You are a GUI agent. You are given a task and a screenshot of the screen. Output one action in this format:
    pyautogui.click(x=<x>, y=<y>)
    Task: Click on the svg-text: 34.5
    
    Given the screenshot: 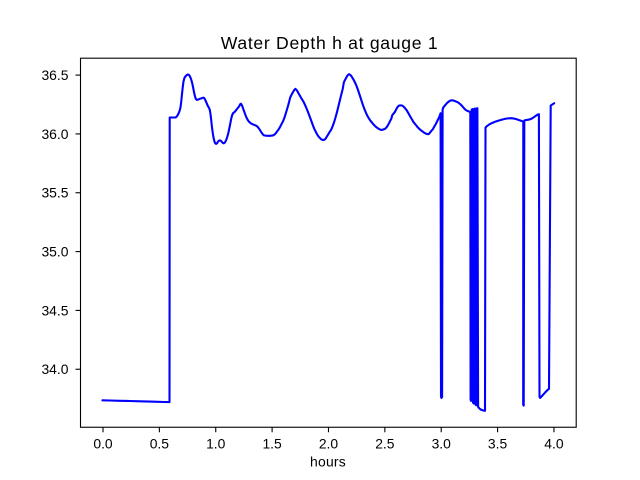 What is the action you would take?
    pyautogui.click(x=54, y=310)
    